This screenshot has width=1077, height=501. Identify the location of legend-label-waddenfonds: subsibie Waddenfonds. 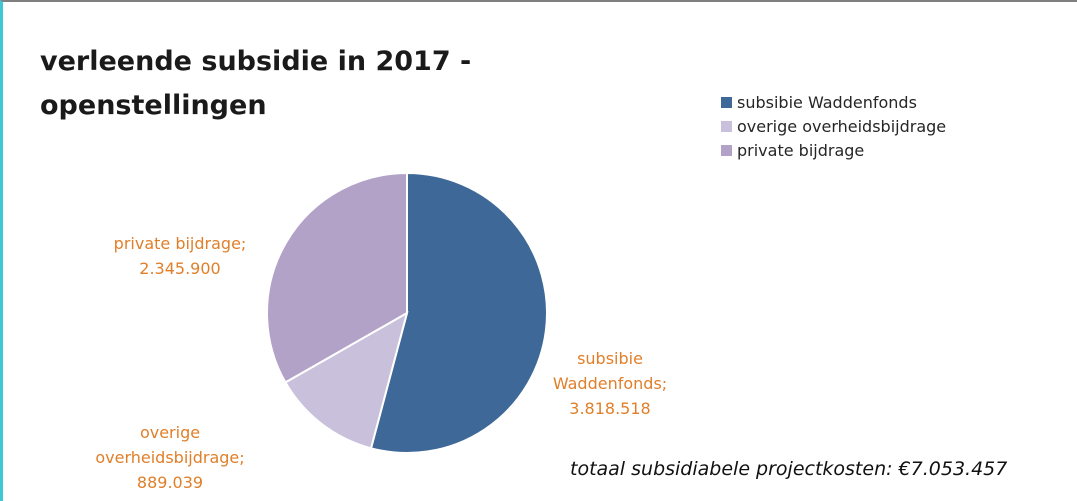
(827, 102).